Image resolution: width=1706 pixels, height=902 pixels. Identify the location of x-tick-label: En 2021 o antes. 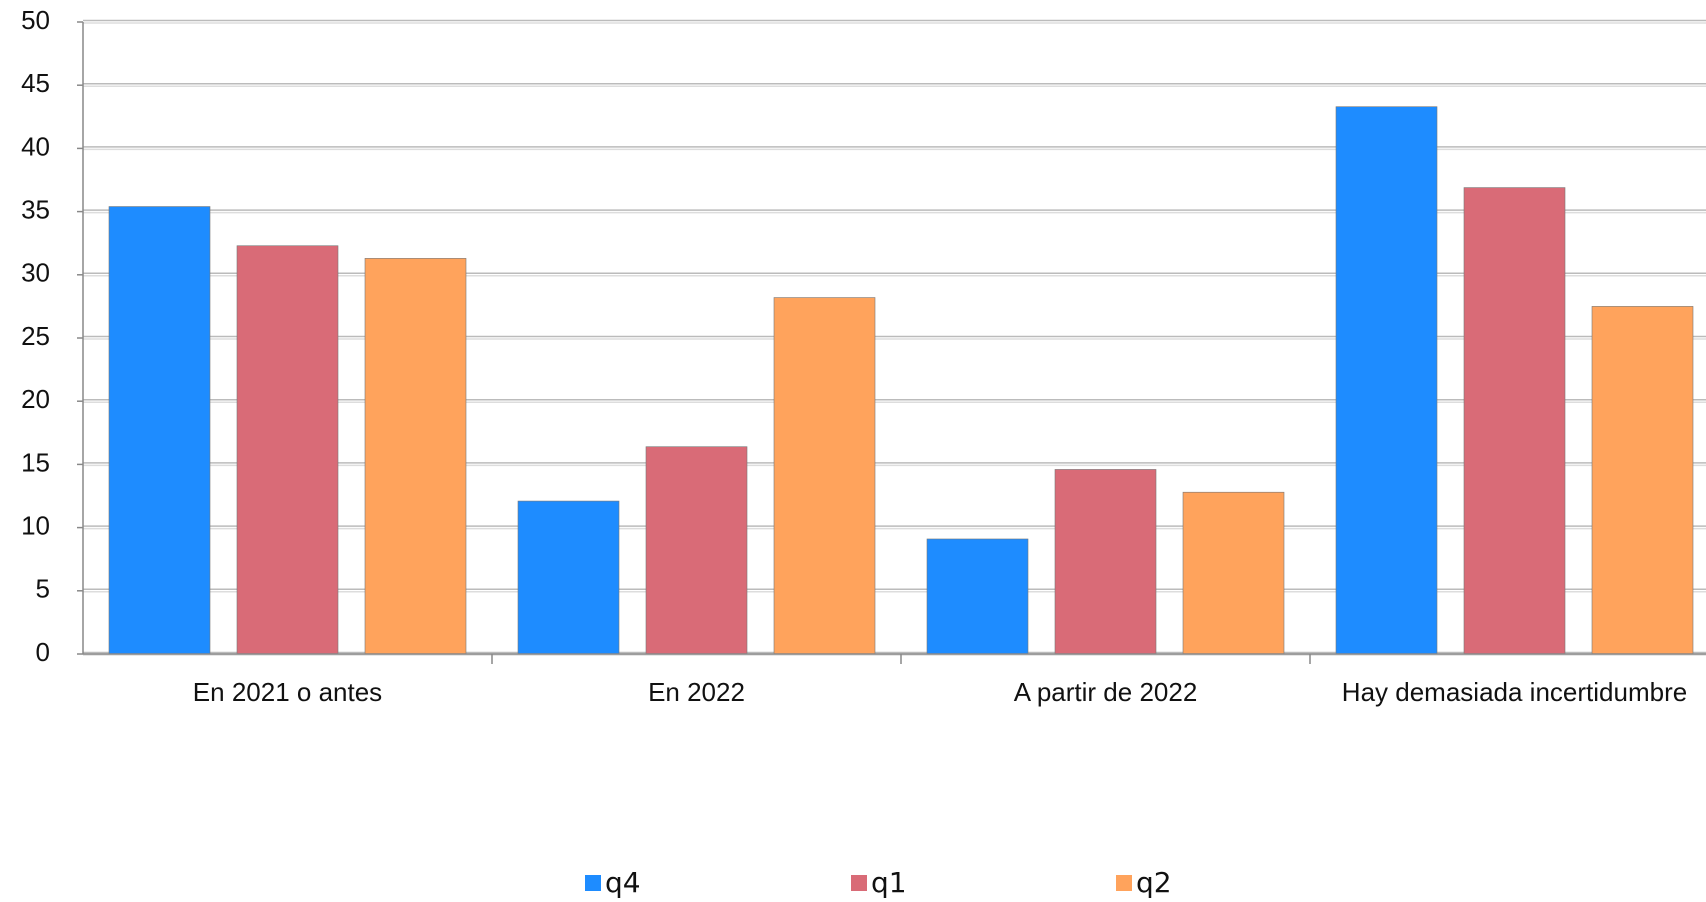
(287, 692).